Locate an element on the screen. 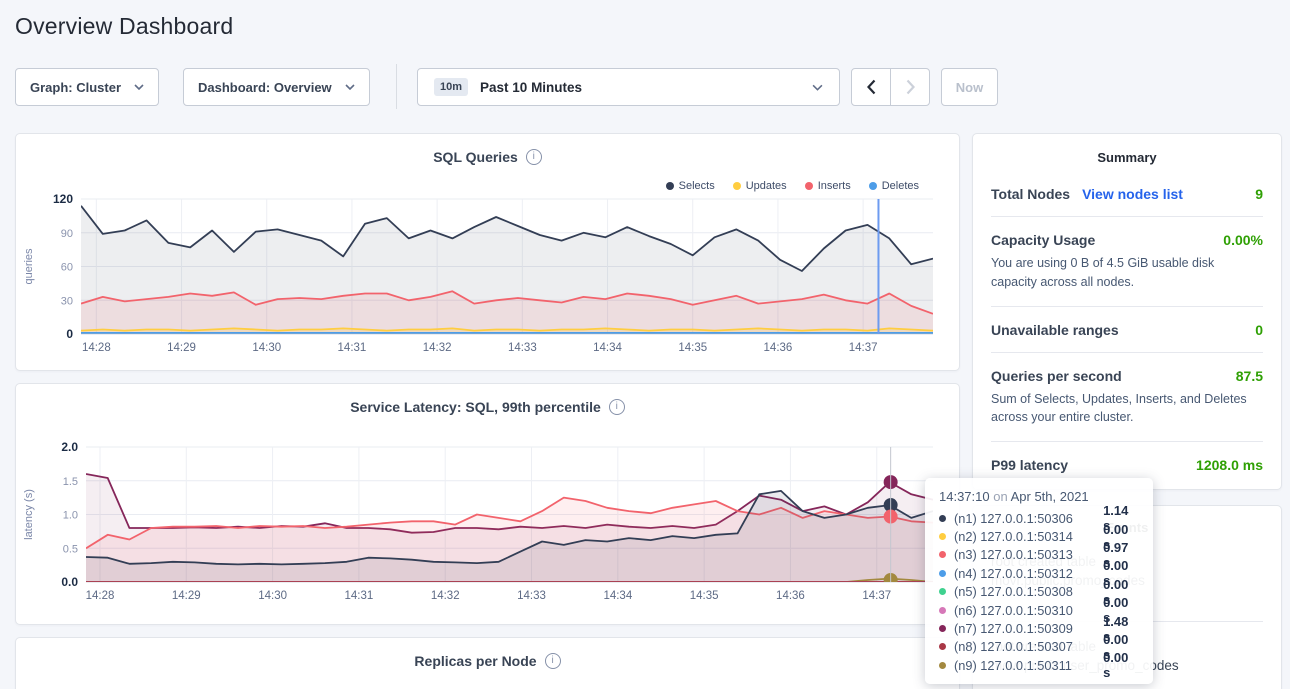 The width and height of the screenshot is (1290, 689). y-tick-label: 90 is located at coordinates (67, 234).